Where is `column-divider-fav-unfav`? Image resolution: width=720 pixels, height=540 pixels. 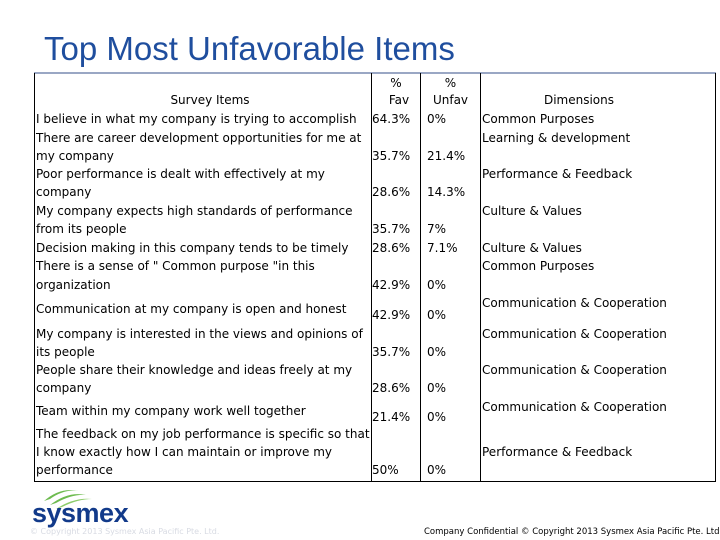 column-divider-fav-unfav is located at coordinates (420, 277).